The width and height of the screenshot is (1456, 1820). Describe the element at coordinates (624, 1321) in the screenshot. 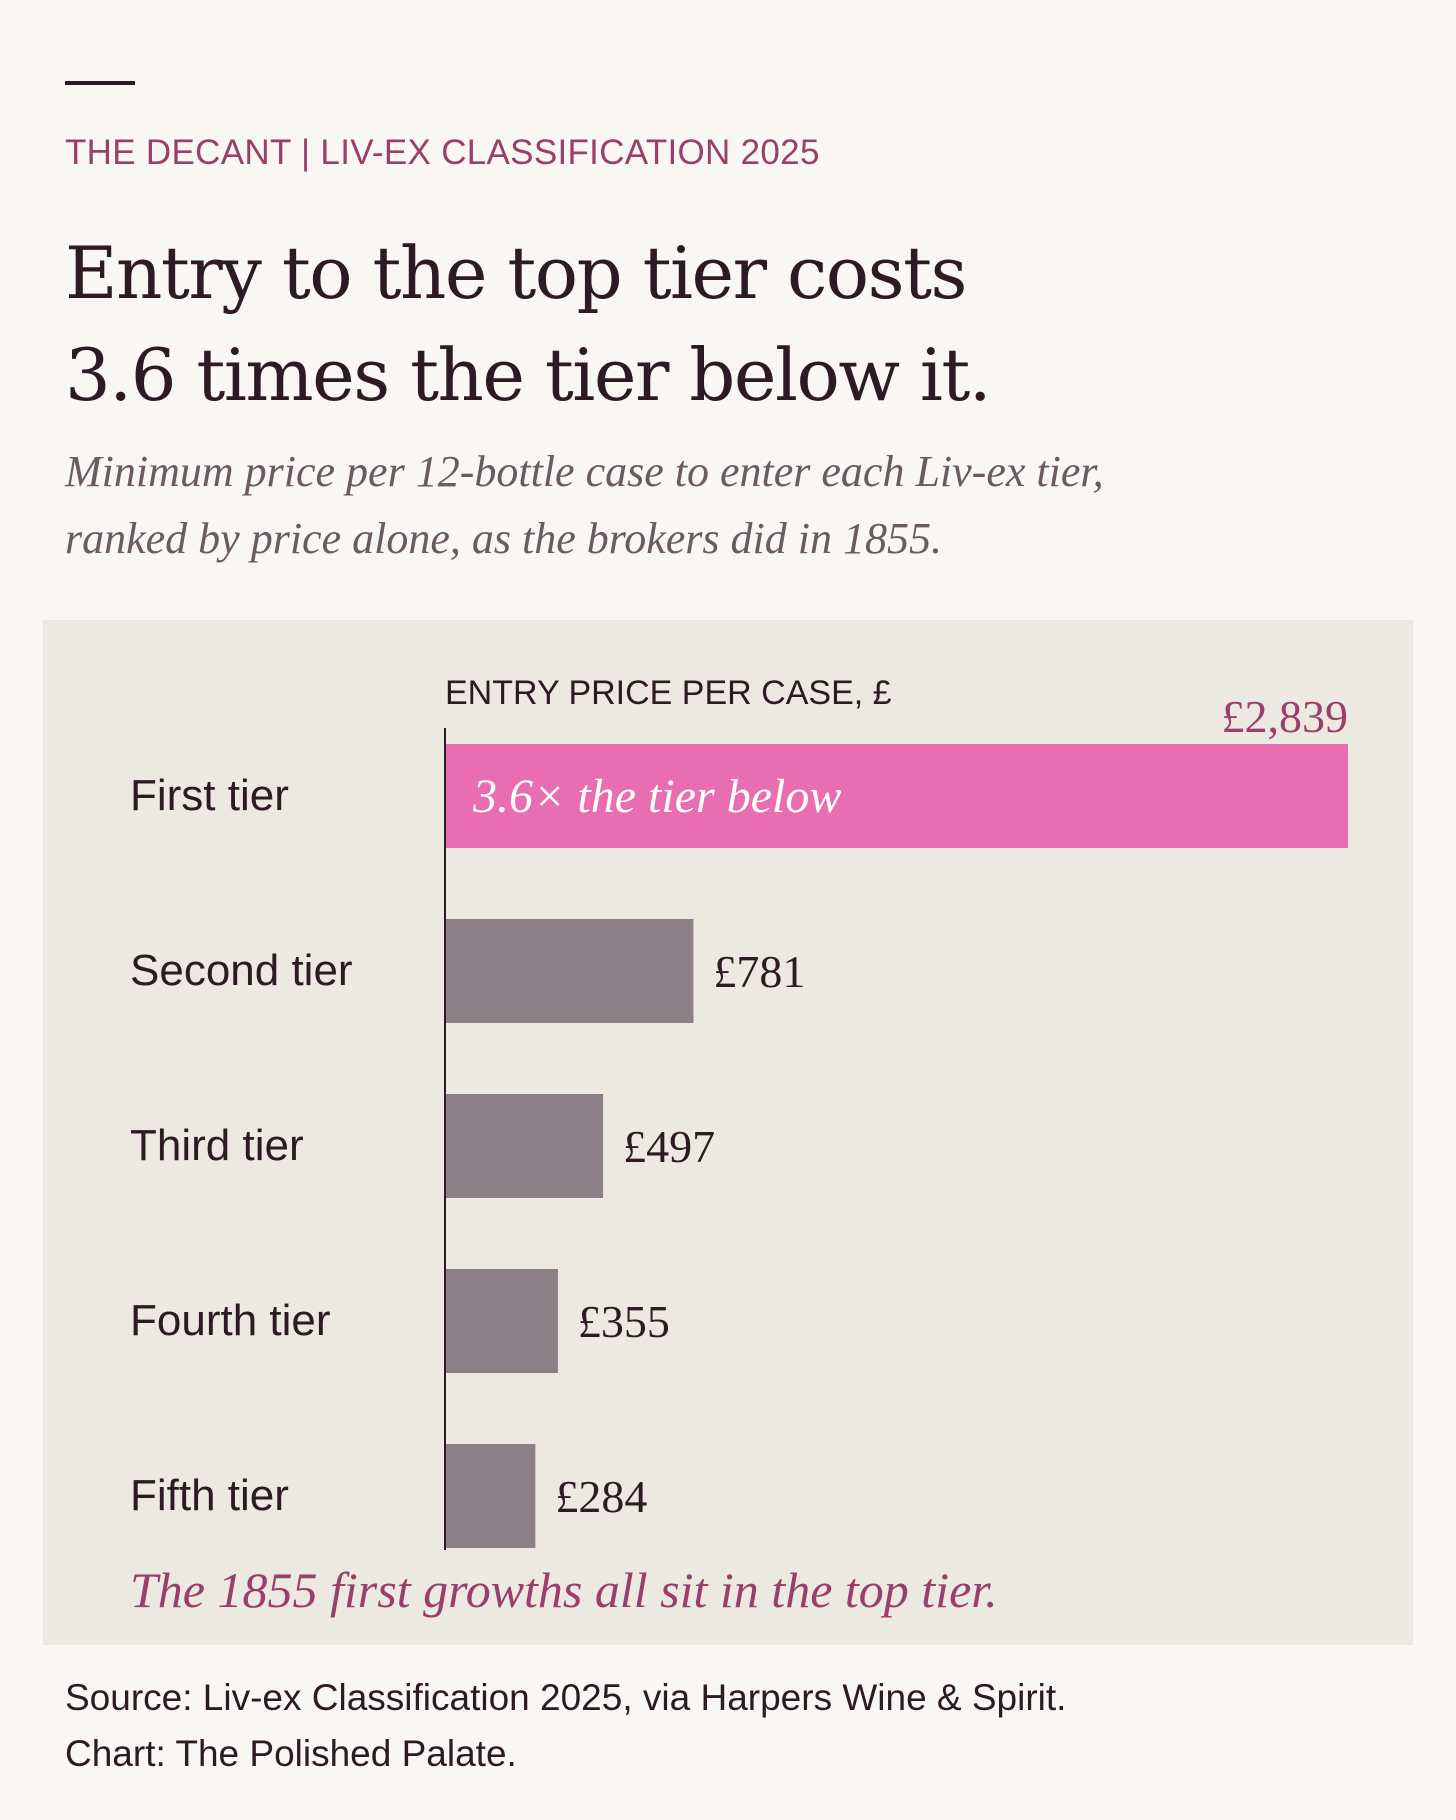

I see `value-label-fourth-tier: £355` at that location.